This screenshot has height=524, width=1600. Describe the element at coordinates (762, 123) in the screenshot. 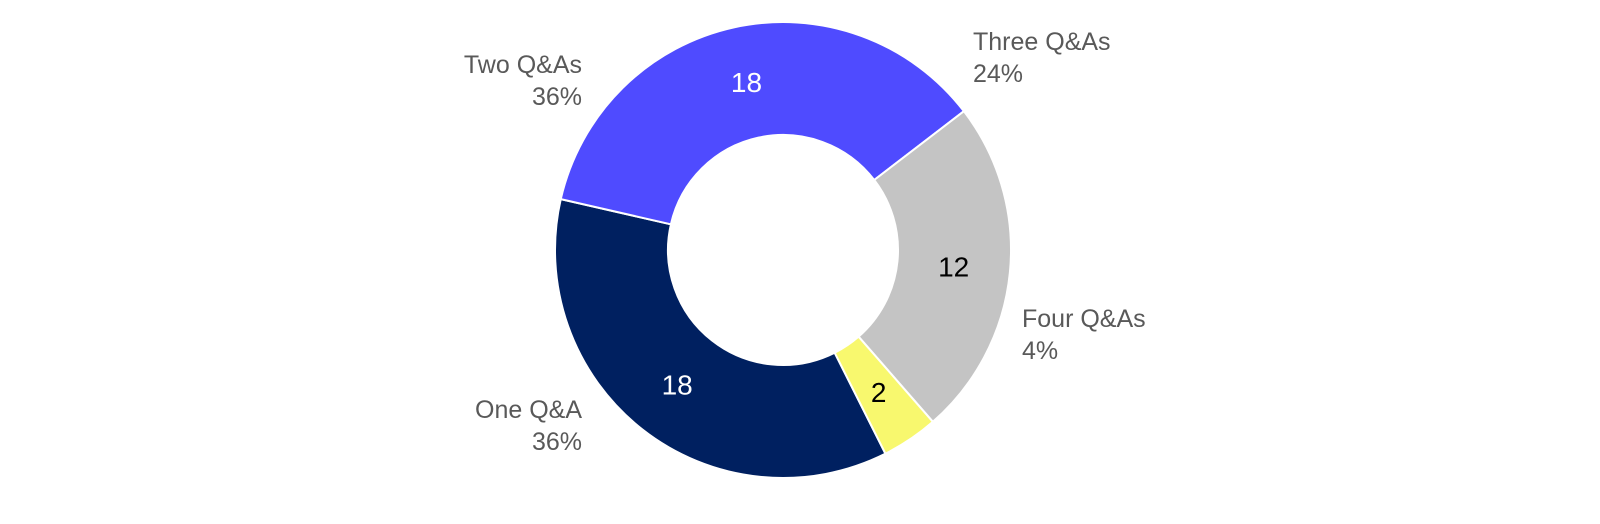

I see `slice-two-qandas` at that location.